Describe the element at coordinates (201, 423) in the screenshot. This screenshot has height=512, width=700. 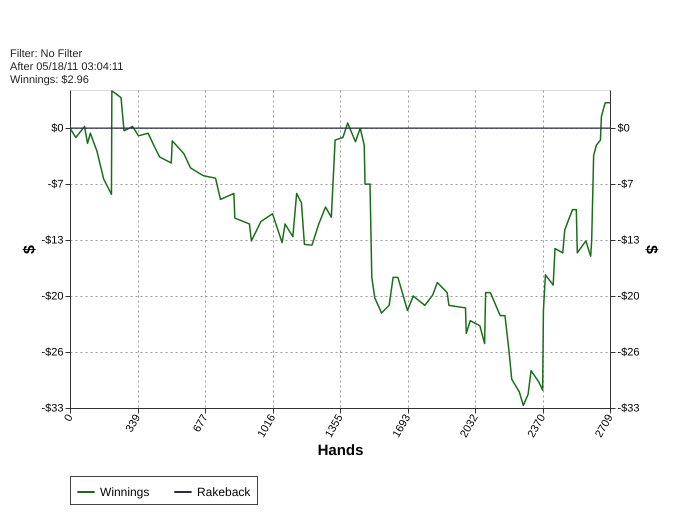
I see `x-tick-label: 677` at that location.